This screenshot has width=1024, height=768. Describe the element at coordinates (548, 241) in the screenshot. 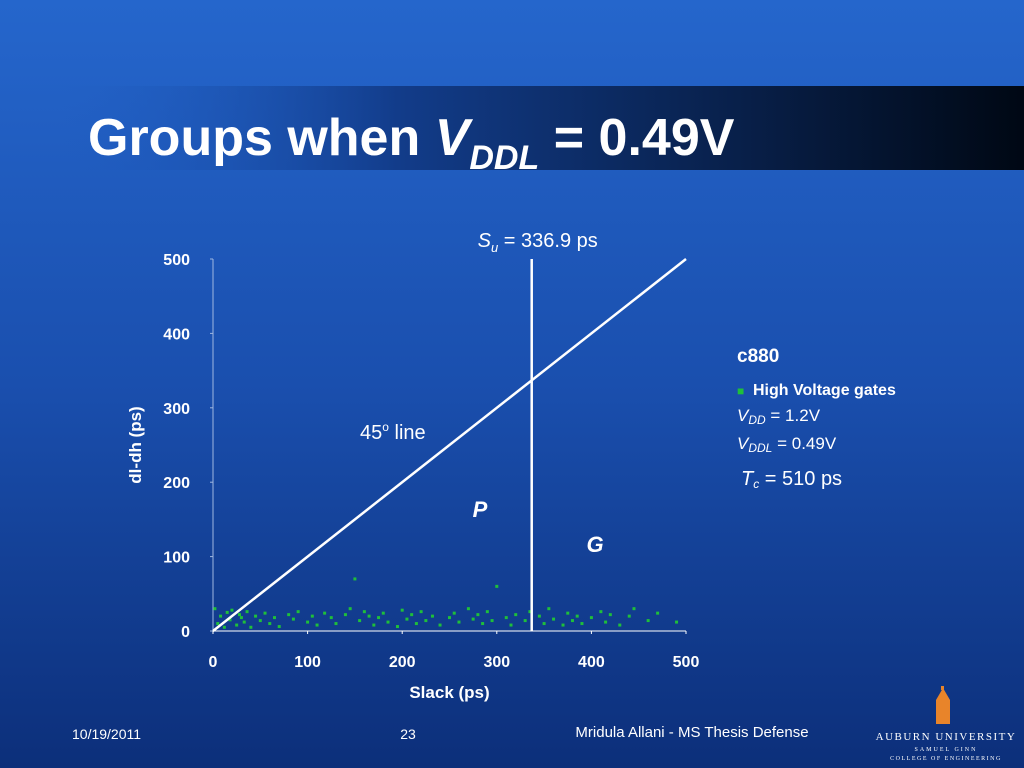

I see `threshold-text: = 336.9 ps` at that location.